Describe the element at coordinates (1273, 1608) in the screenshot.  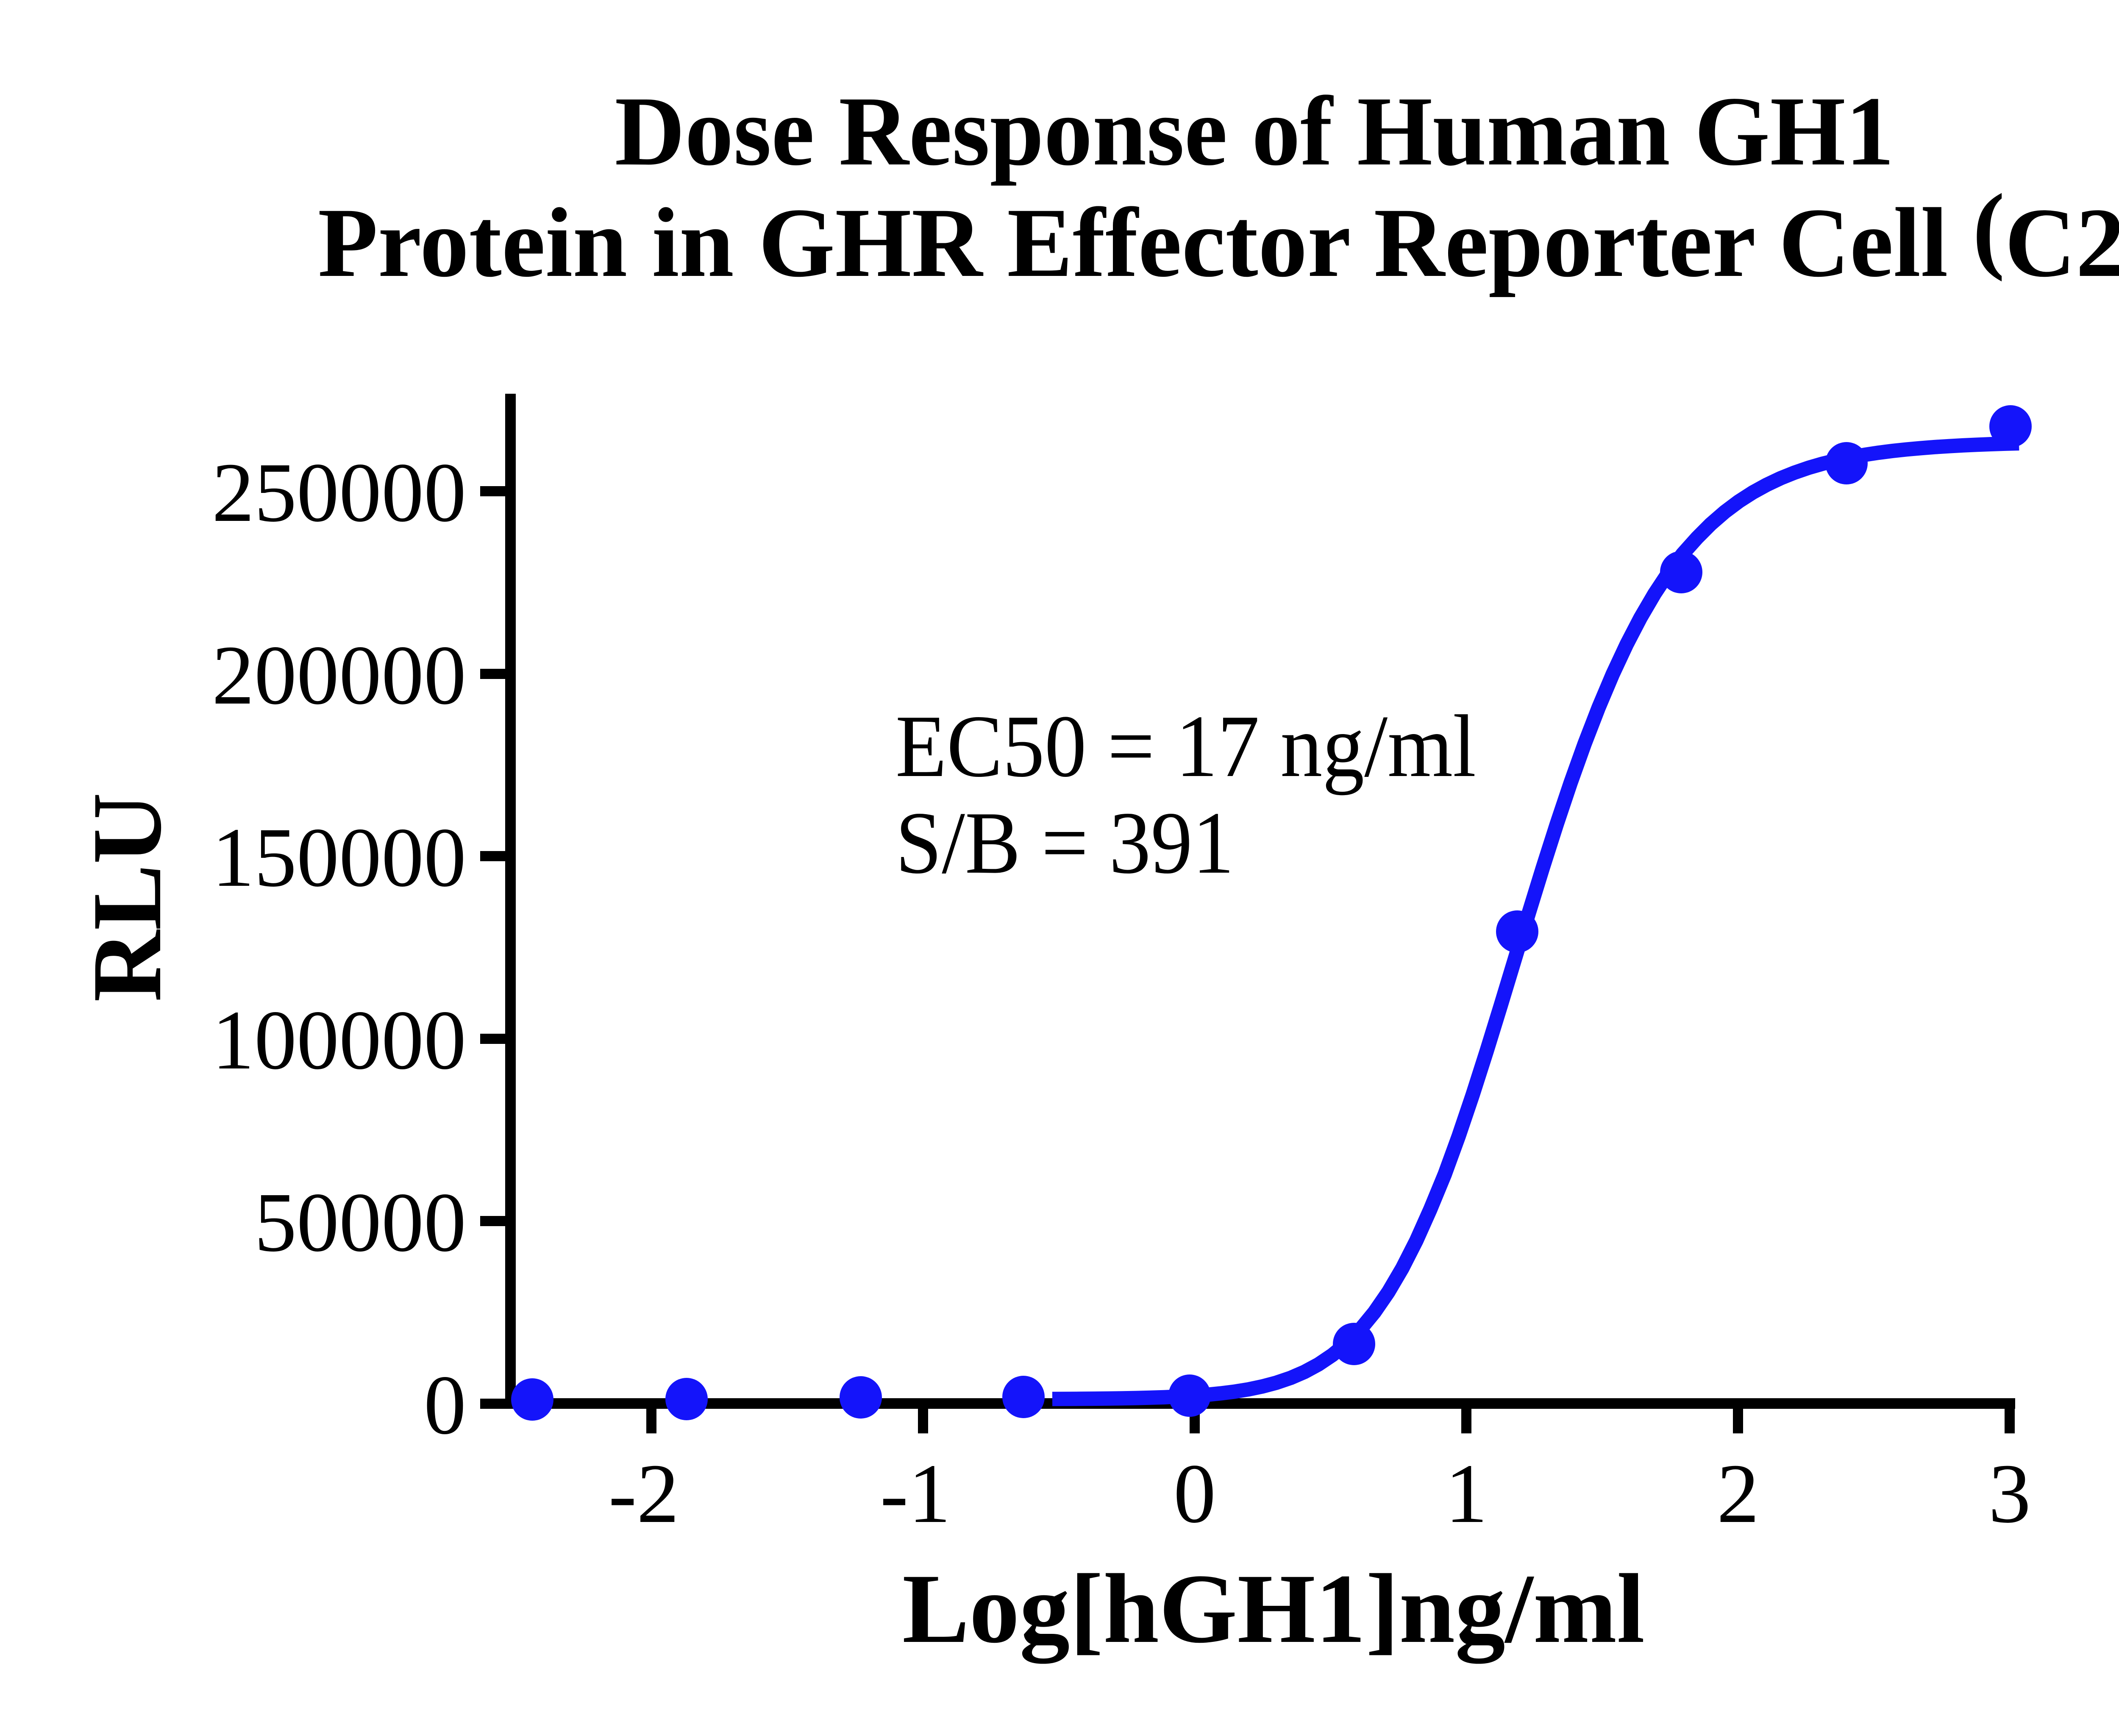
I see `svg-text: Log[hGH1]ng/ml` at that location.